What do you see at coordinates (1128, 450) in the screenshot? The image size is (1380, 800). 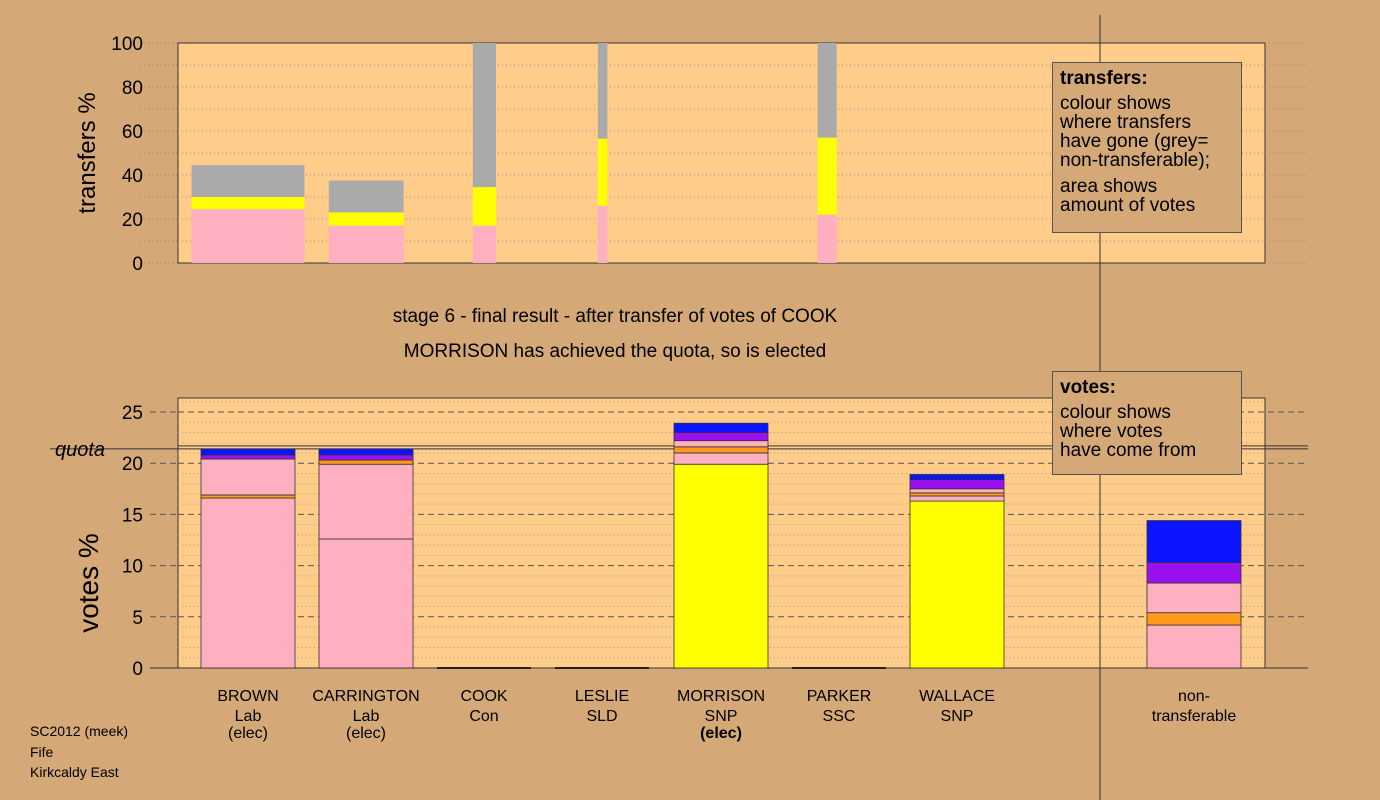 I see `votes-legend-line: have come from` at bounding box center [1128, 450].